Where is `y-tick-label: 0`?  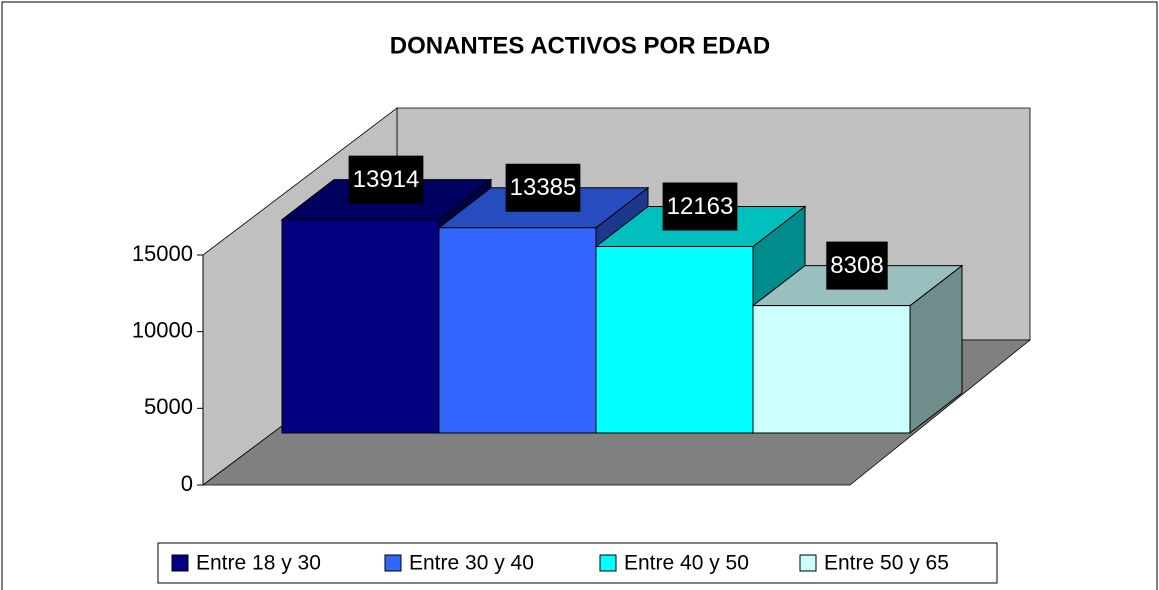 y-tick-label: 0 is located at coordinates (187, 483).